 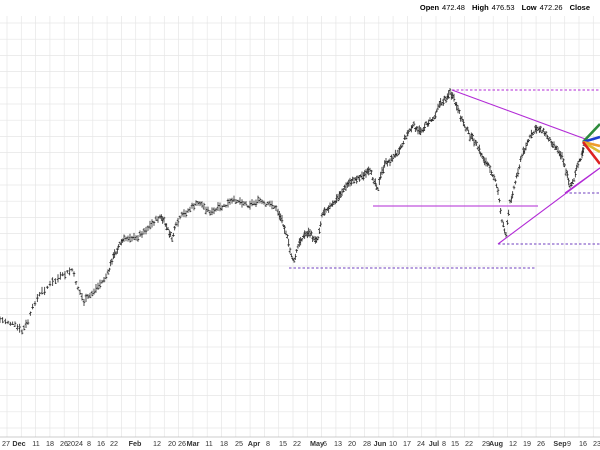 What do you see at coordinates (455, 443) in the screenshot?
I see `x-tick-label: 15` at bounding box center [455, 443].